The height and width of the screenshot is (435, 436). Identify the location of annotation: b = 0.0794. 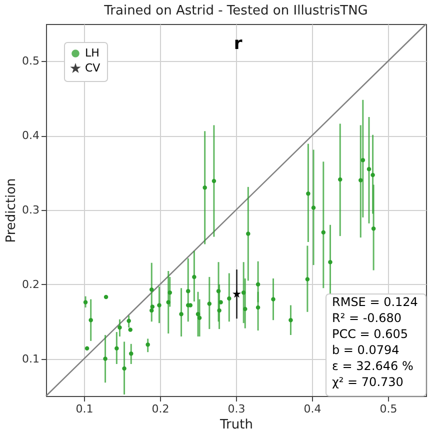
(366, 350).